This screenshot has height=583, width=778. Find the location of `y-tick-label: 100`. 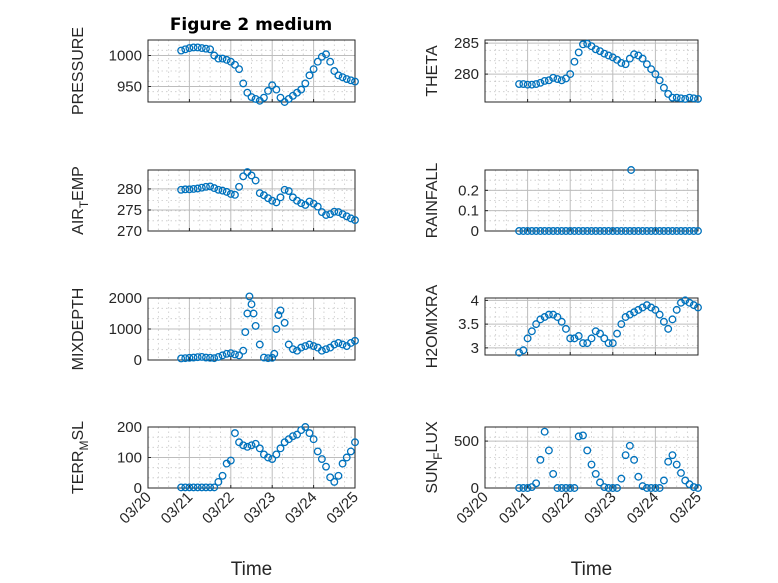

y-tick-label: 100 is located at coordinates (129, 458).